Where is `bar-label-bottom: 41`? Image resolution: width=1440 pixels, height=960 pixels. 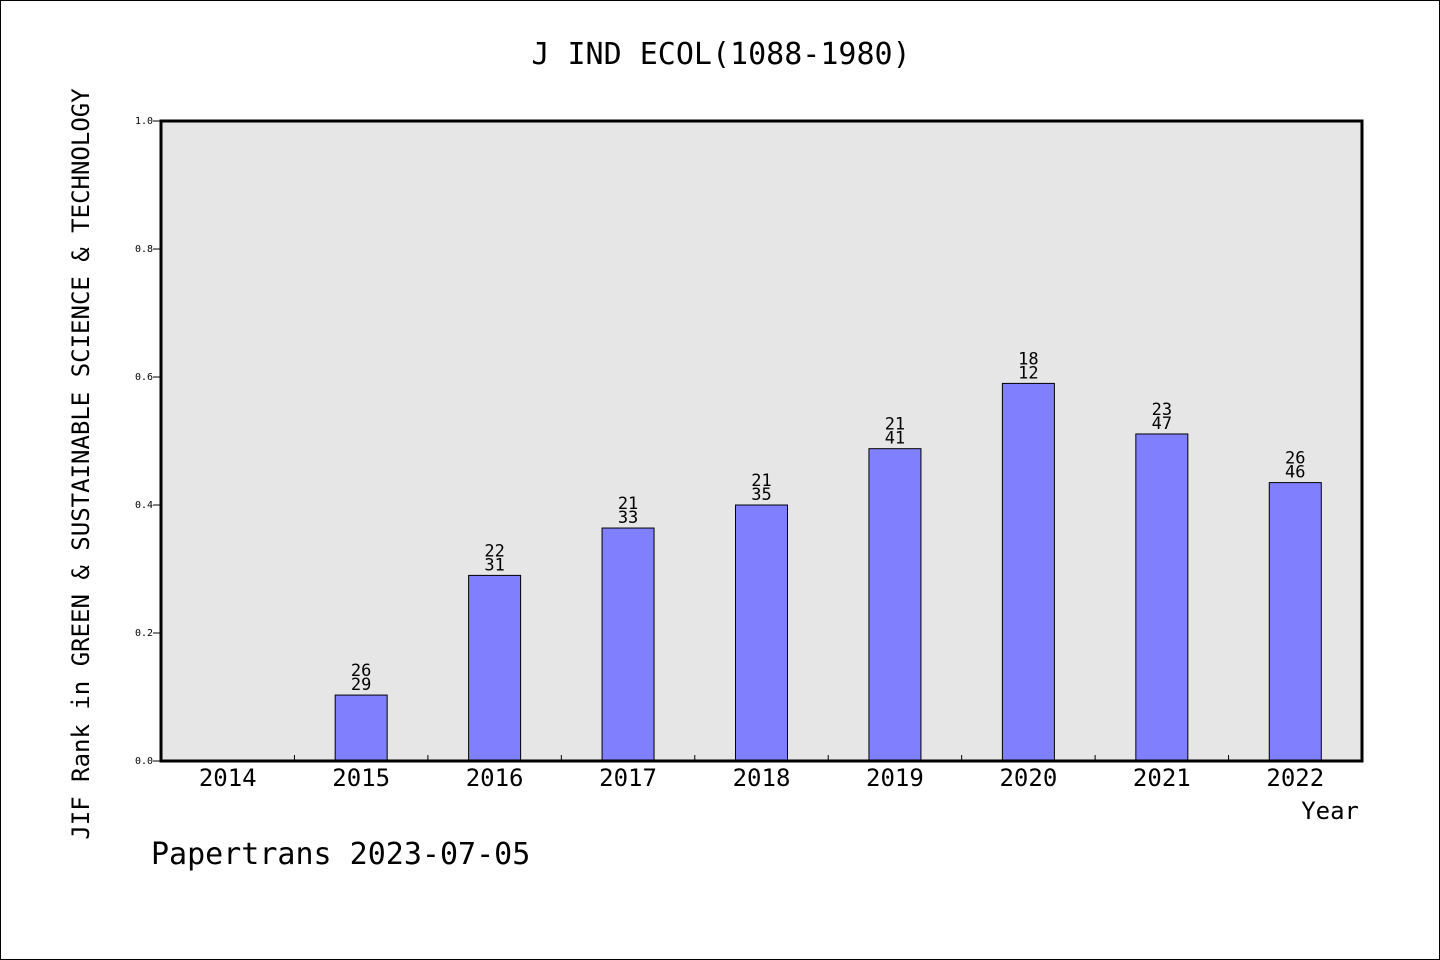
bar-label-bottom: 41 is located at coordinates (895, 439).